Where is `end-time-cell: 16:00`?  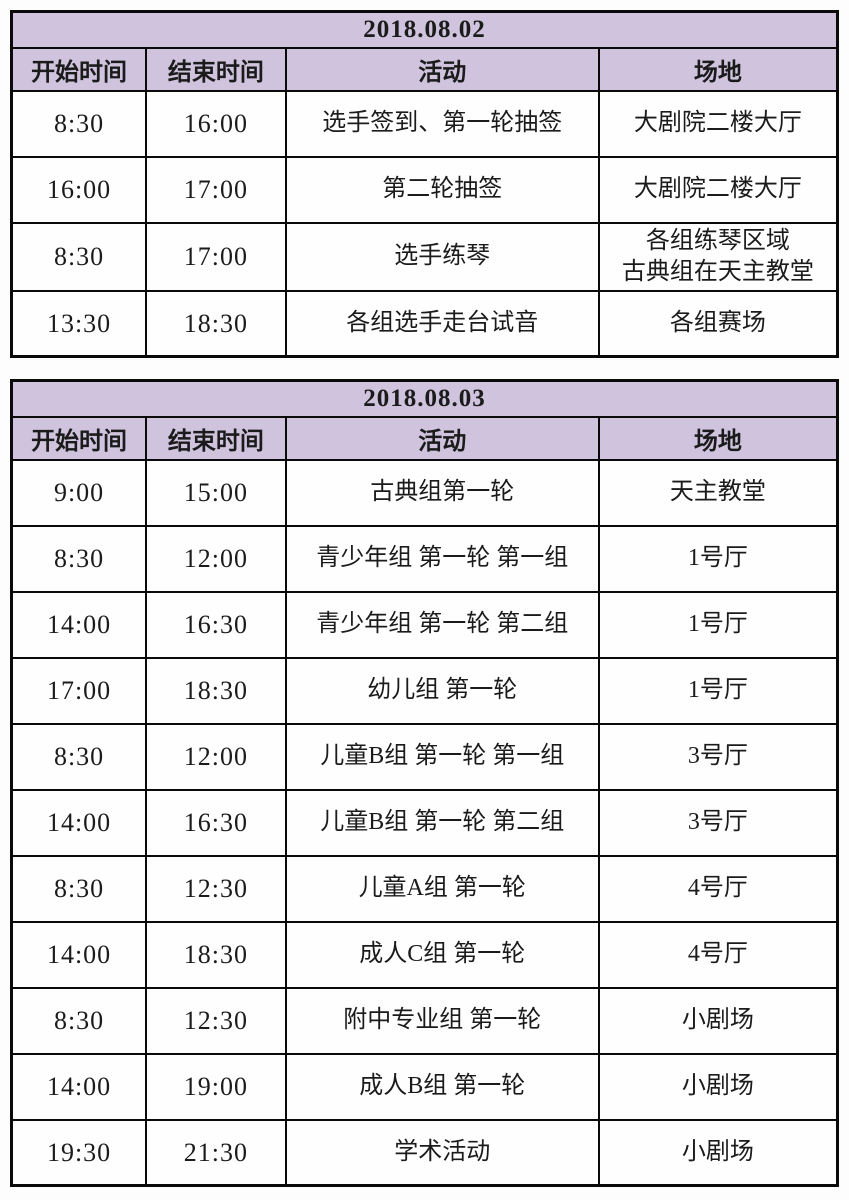 end-time-cell: 16:00 is located at coordinates (216, 123).